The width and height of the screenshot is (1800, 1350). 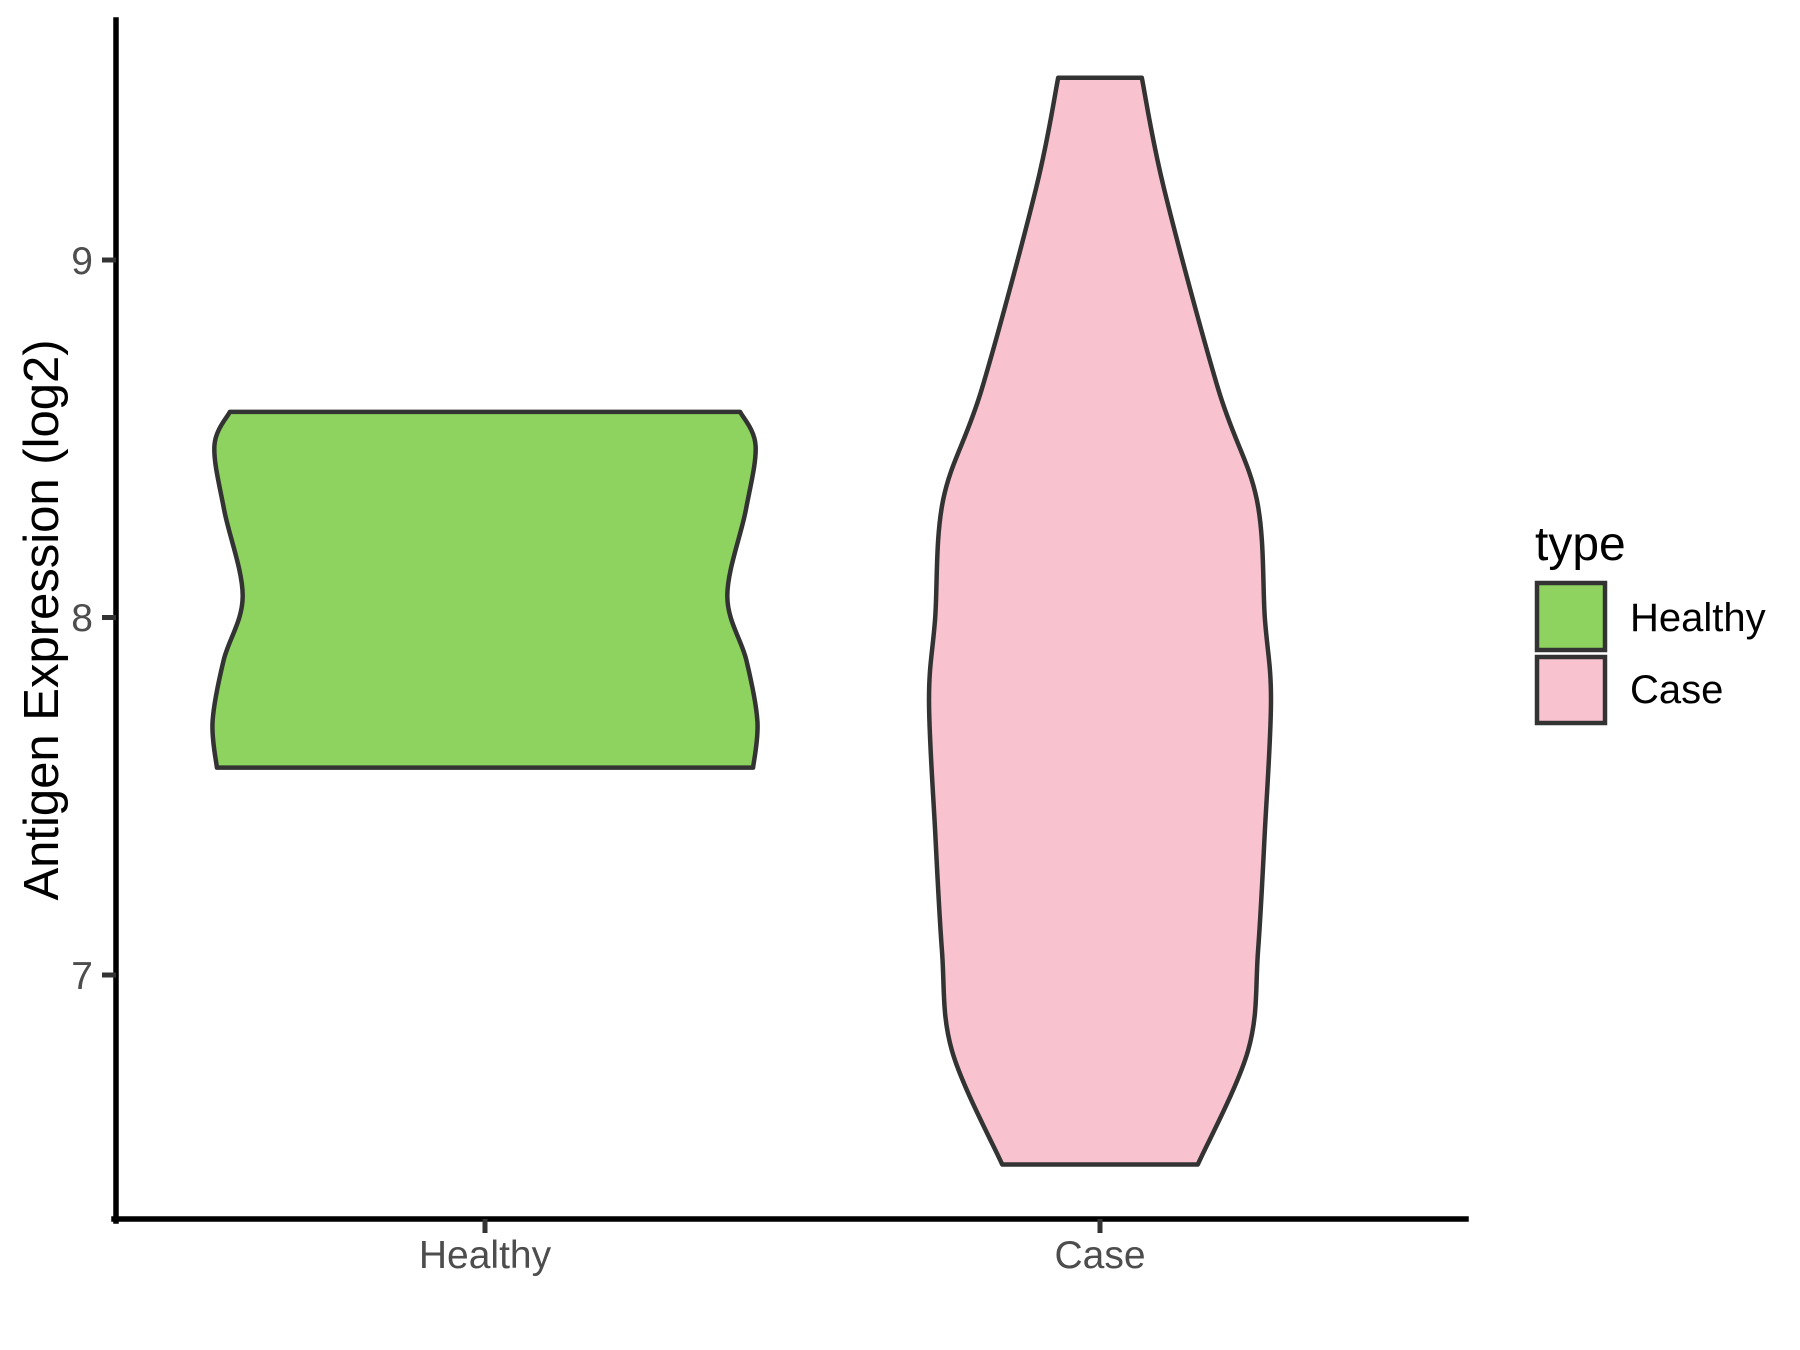 What do you see at coordinates (1571, 616) in the screenshot?
I see `legend-key-healthy` at bounding box center [1571, 616].